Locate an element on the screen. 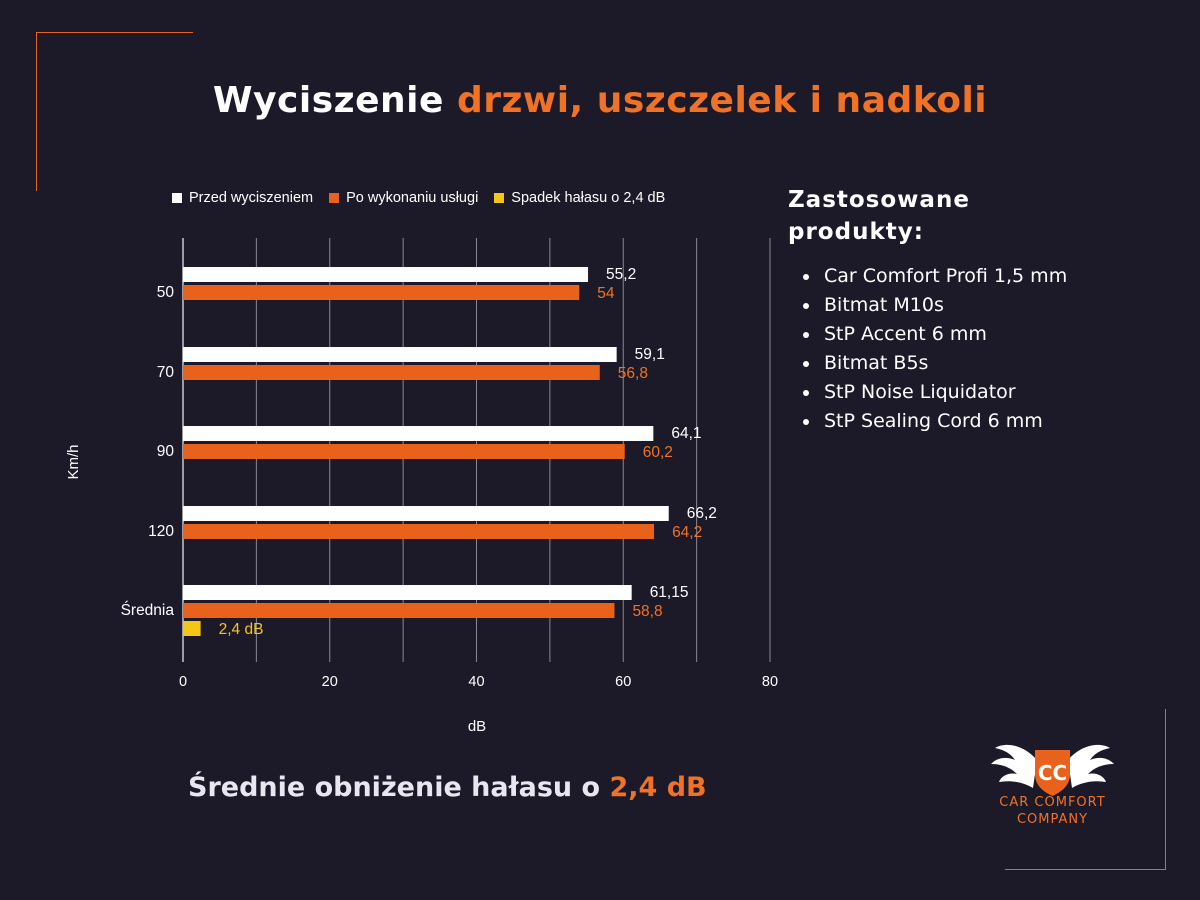 The image size is (1200, 900). x-tick-label: 20 is located at coordinates (330, 682).